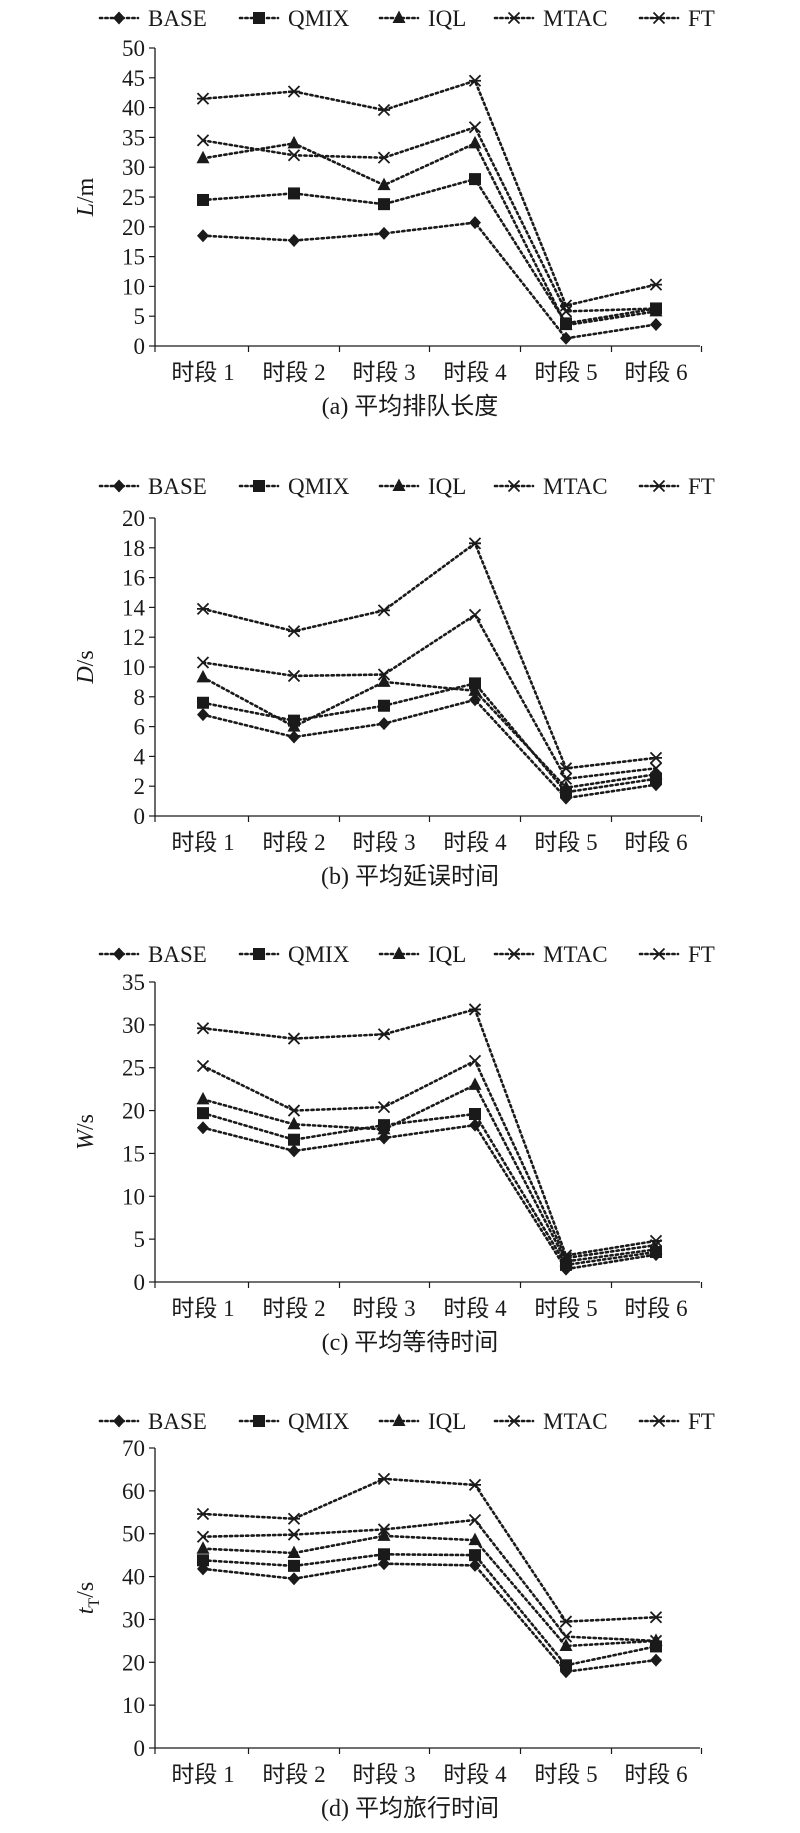 The width and height of the screenshot is (800, 1833). I want to click on y-axis-title-unit: /m, so click(86, 190).